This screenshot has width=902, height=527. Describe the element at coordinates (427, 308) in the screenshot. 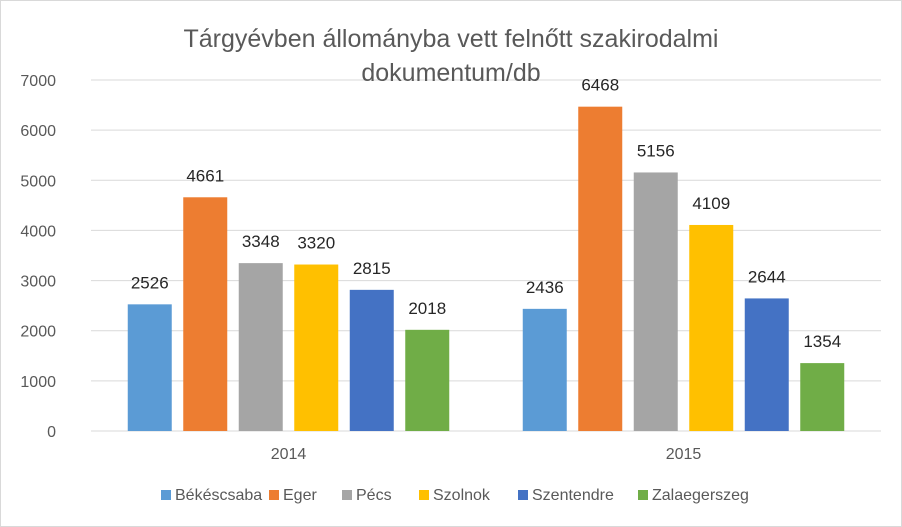

I see `data-label: 2018` at that location.